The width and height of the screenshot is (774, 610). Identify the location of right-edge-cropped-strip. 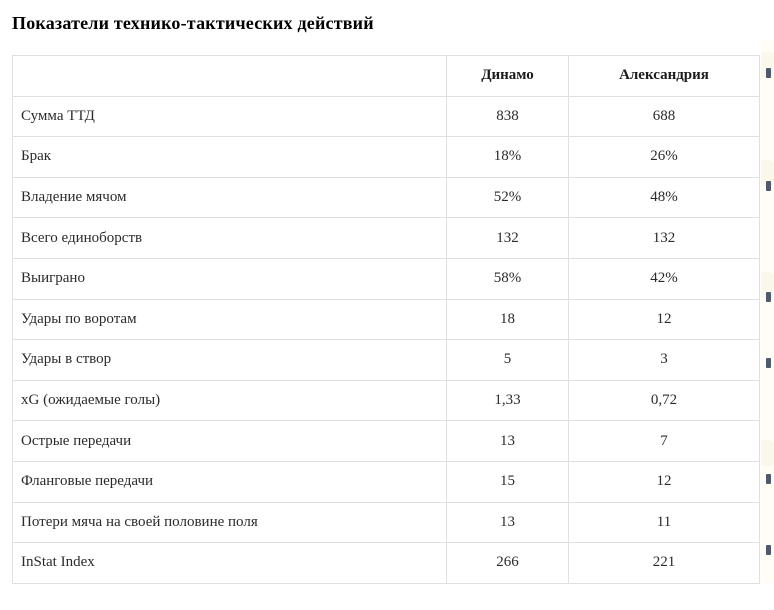
(767, 305).